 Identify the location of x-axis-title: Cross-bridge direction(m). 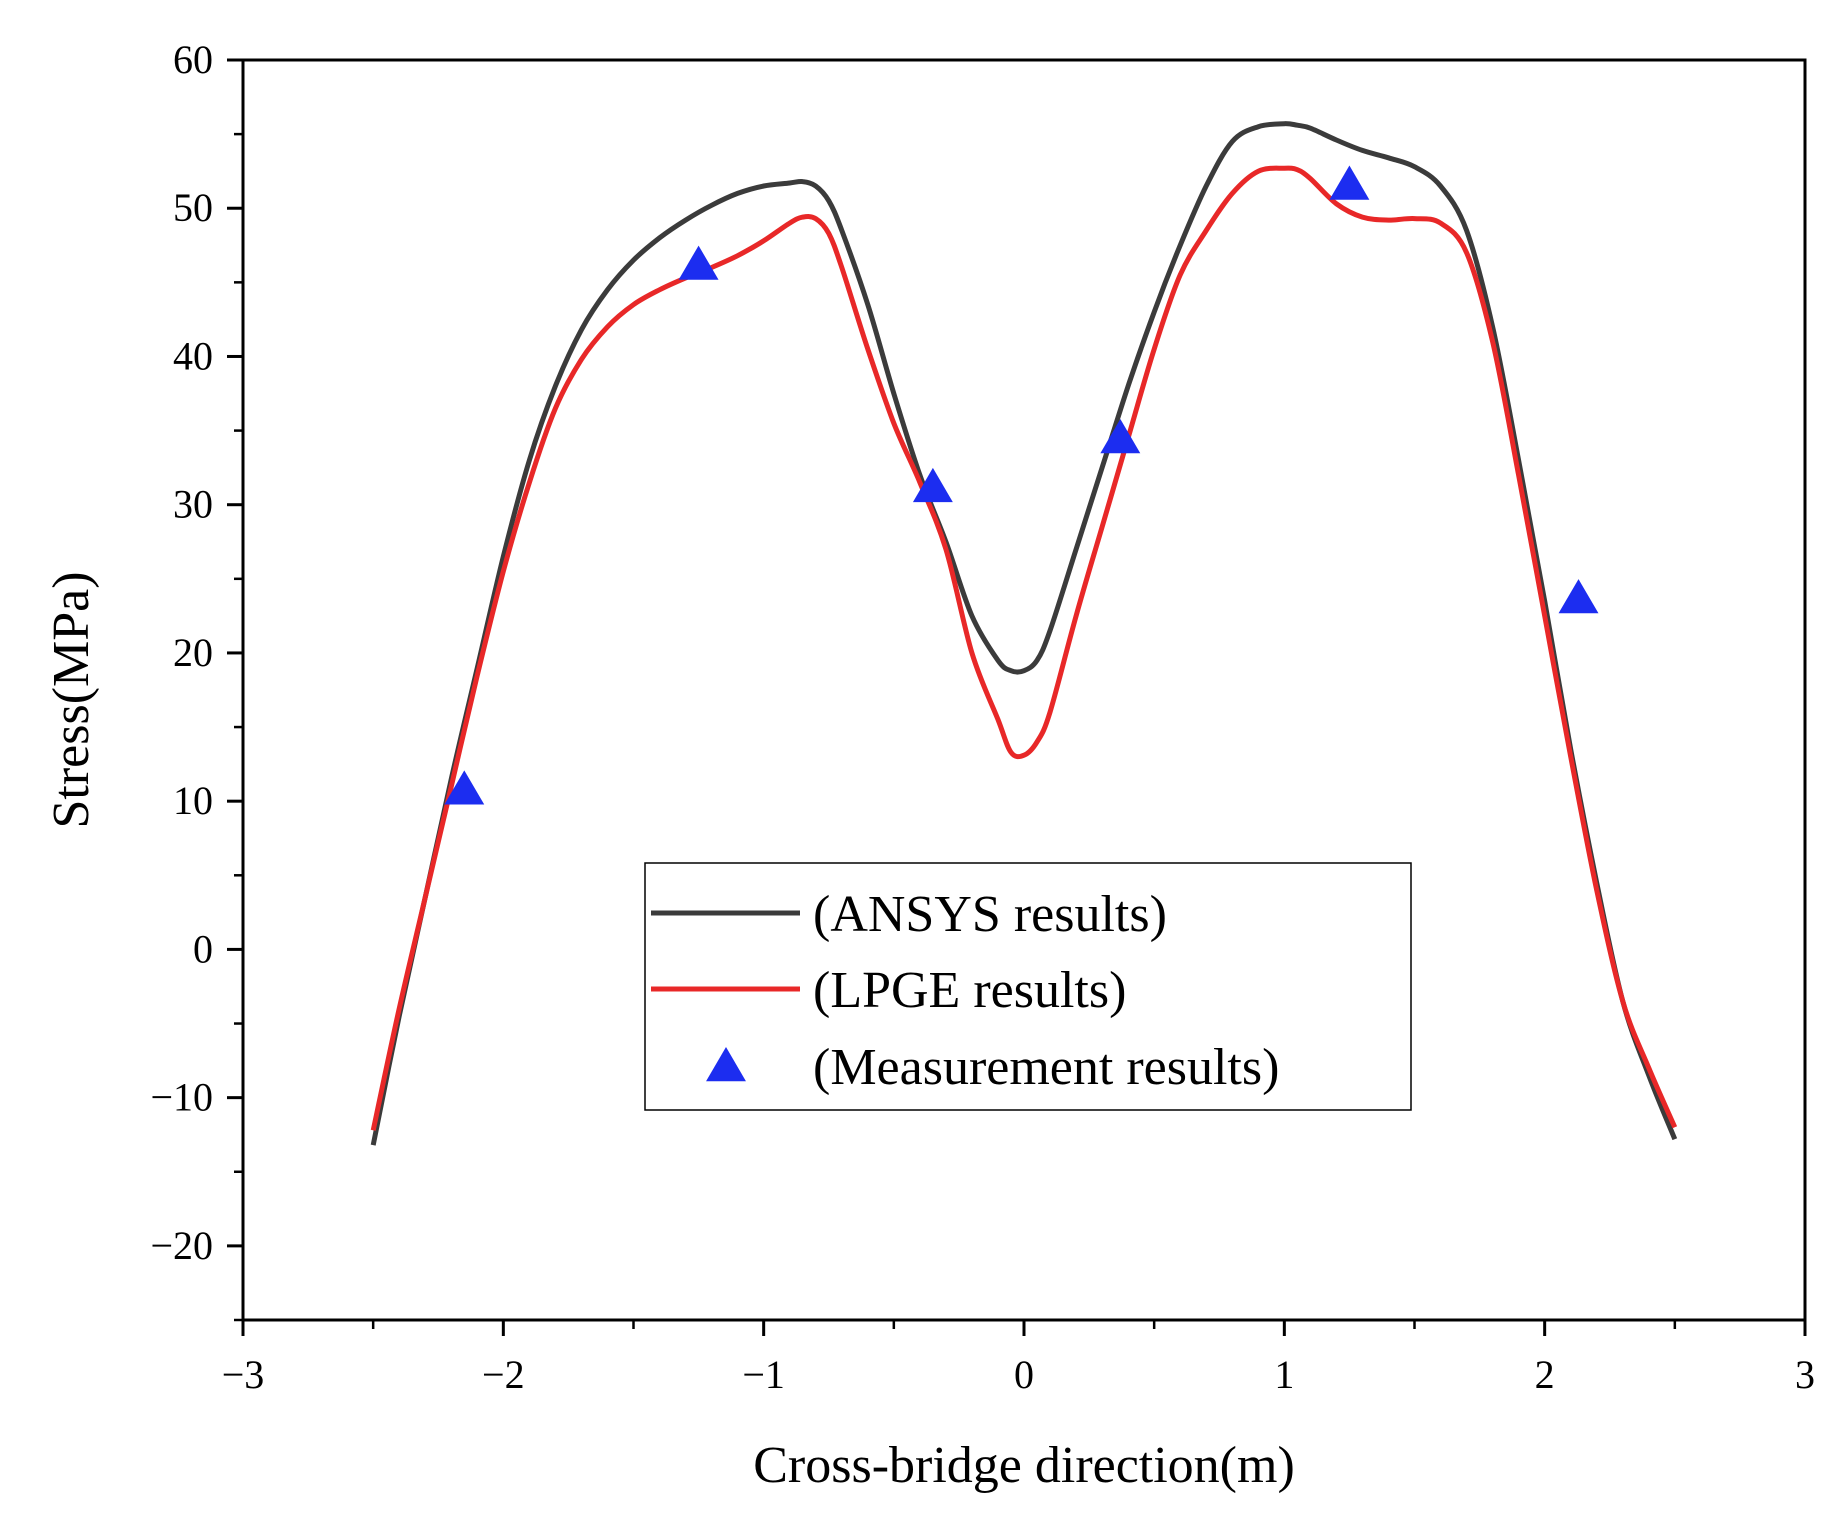
(1024, 1465).